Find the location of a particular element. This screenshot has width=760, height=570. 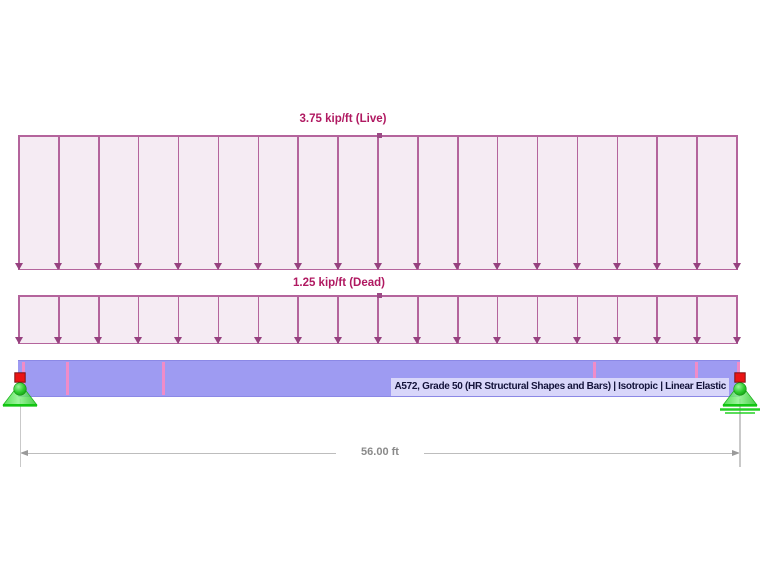

dead-load-node-marker is located at coordinates (379, 295).